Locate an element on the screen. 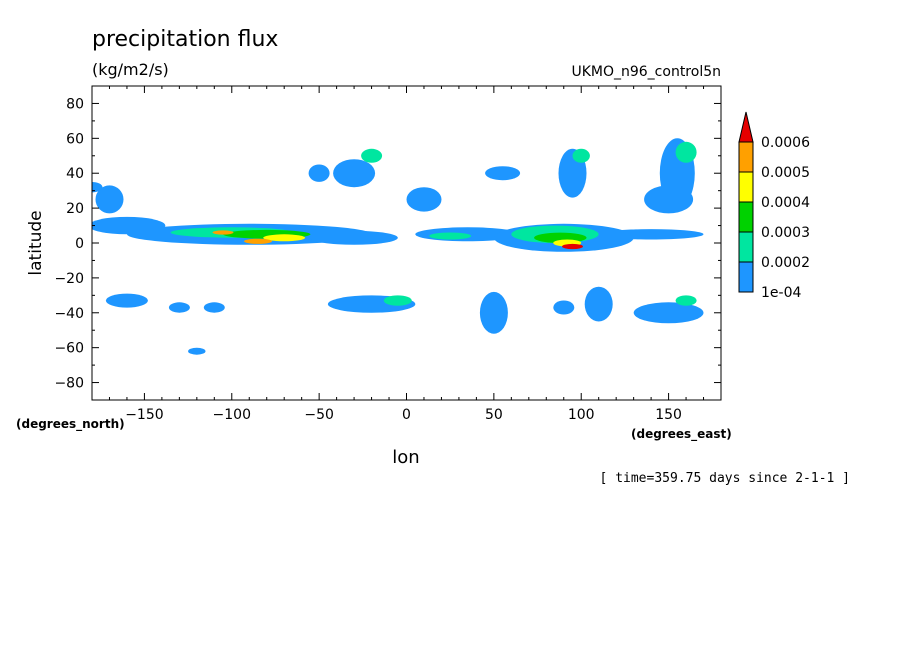 The height and width of the screenshot is (654, 904). y-tick-label-3: 20 is located at coordinates (75, 209).